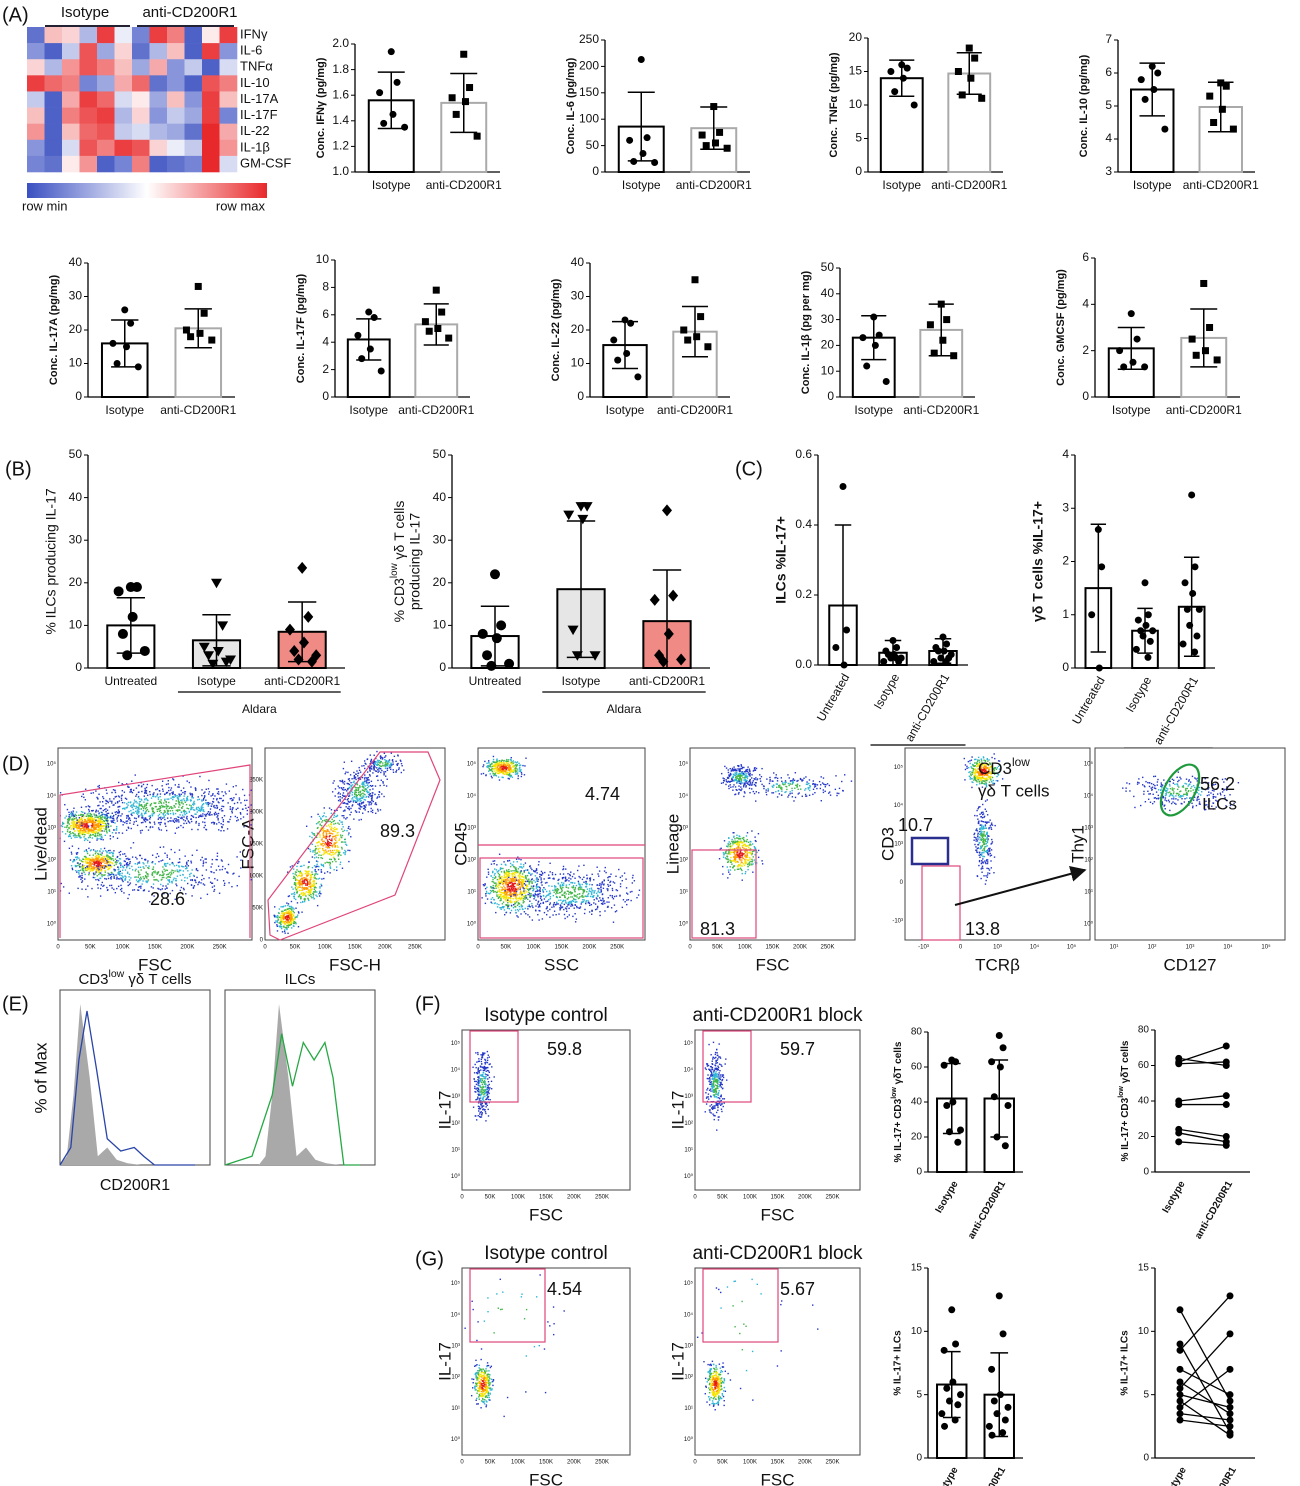  I want to click on y-tick-label: 20, so click(578, 329).